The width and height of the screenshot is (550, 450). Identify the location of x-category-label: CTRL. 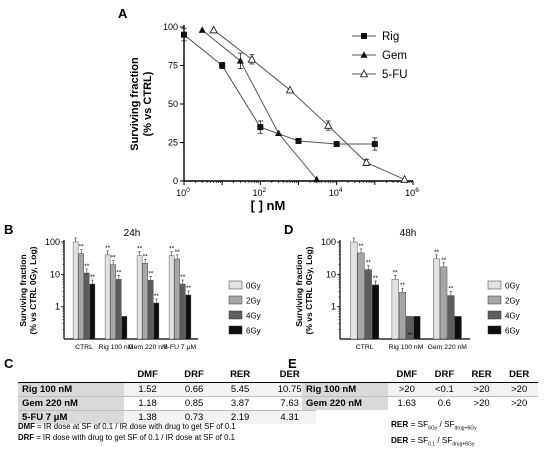
(365, 347).